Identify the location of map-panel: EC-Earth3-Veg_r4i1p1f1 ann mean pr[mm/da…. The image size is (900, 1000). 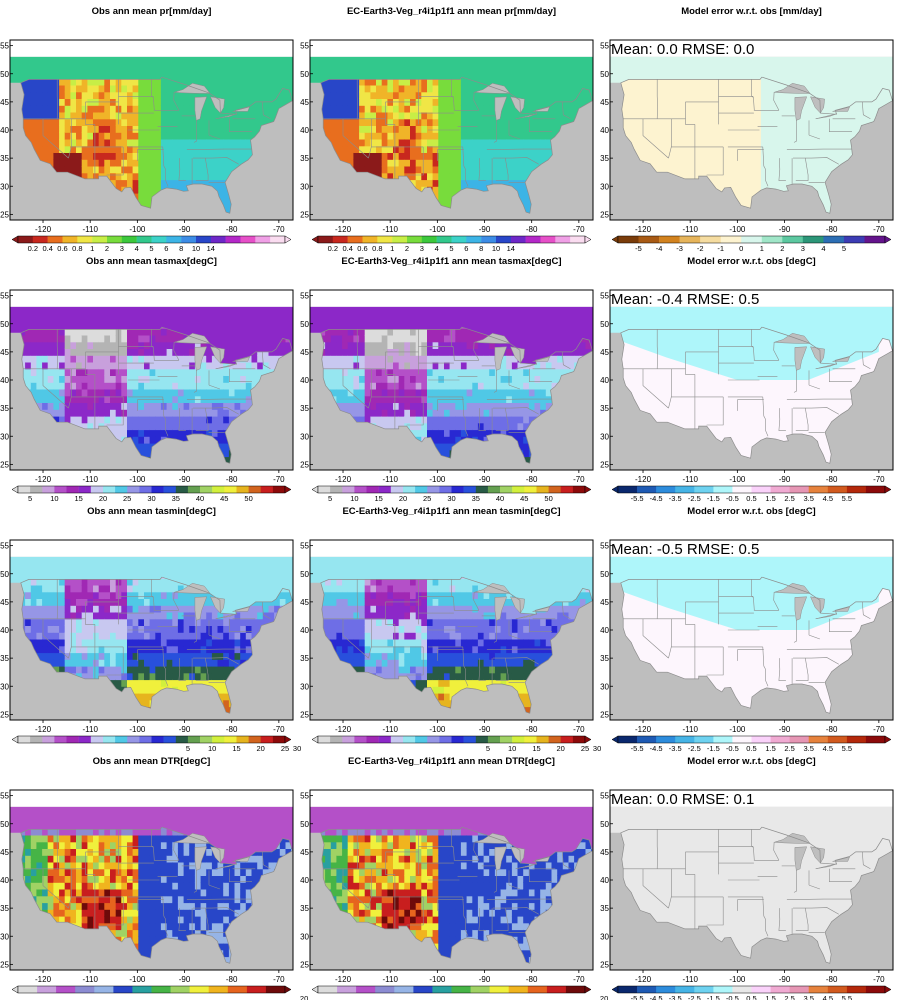
(447, 129).